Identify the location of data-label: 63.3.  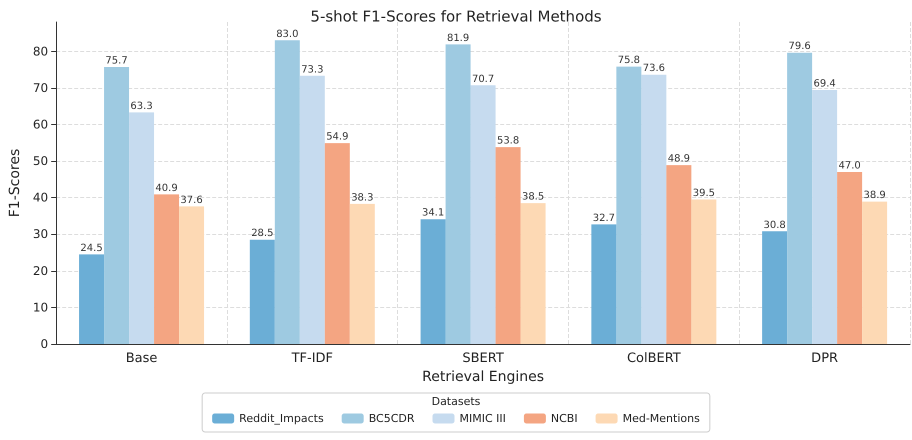
(141, 106).